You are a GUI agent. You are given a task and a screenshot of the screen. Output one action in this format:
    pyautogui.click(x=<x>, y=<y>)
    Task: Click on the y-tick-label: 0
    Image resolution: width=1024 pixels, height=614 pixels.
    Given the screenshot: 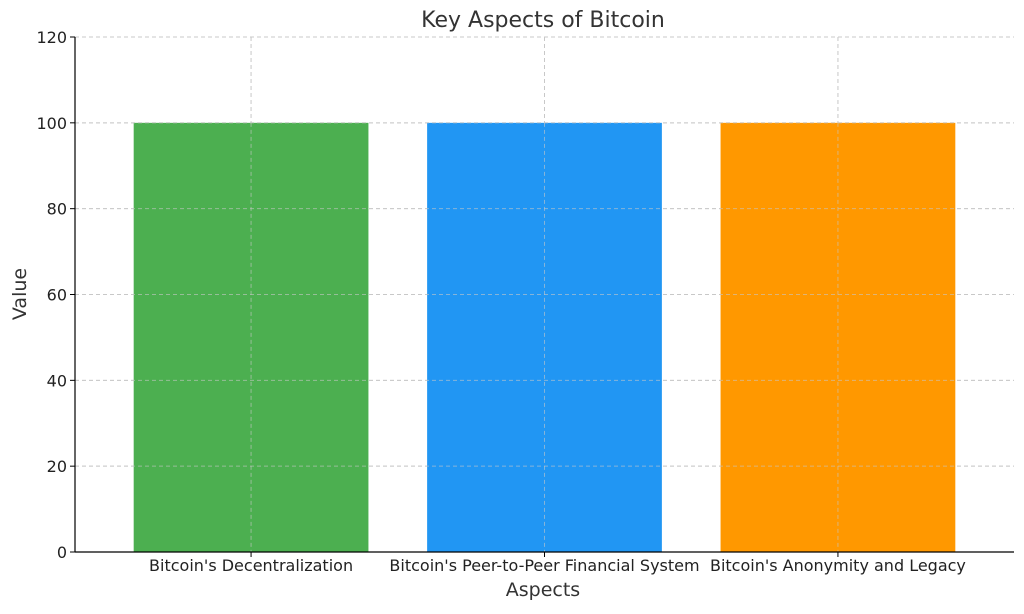 What is the action you would take?
    pyautogui.click(x=62, y=552)
    